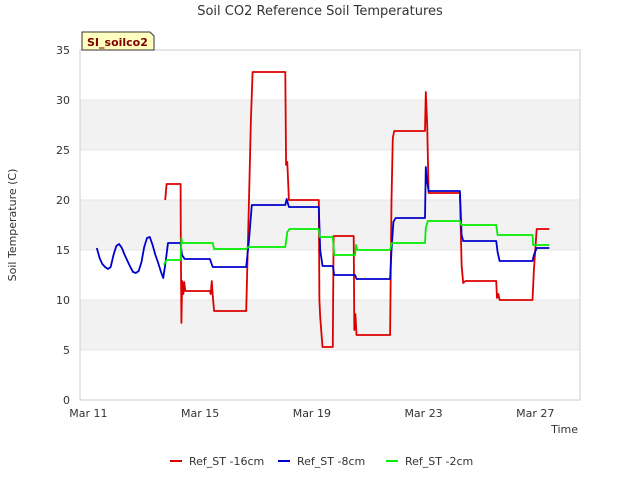 The width and height of the screenshot is (640, 480). What do you see at coordinates (200, 413) in the screenshot?
I see `x-tick-label: Mar 15` at bounding box center [200, 413].